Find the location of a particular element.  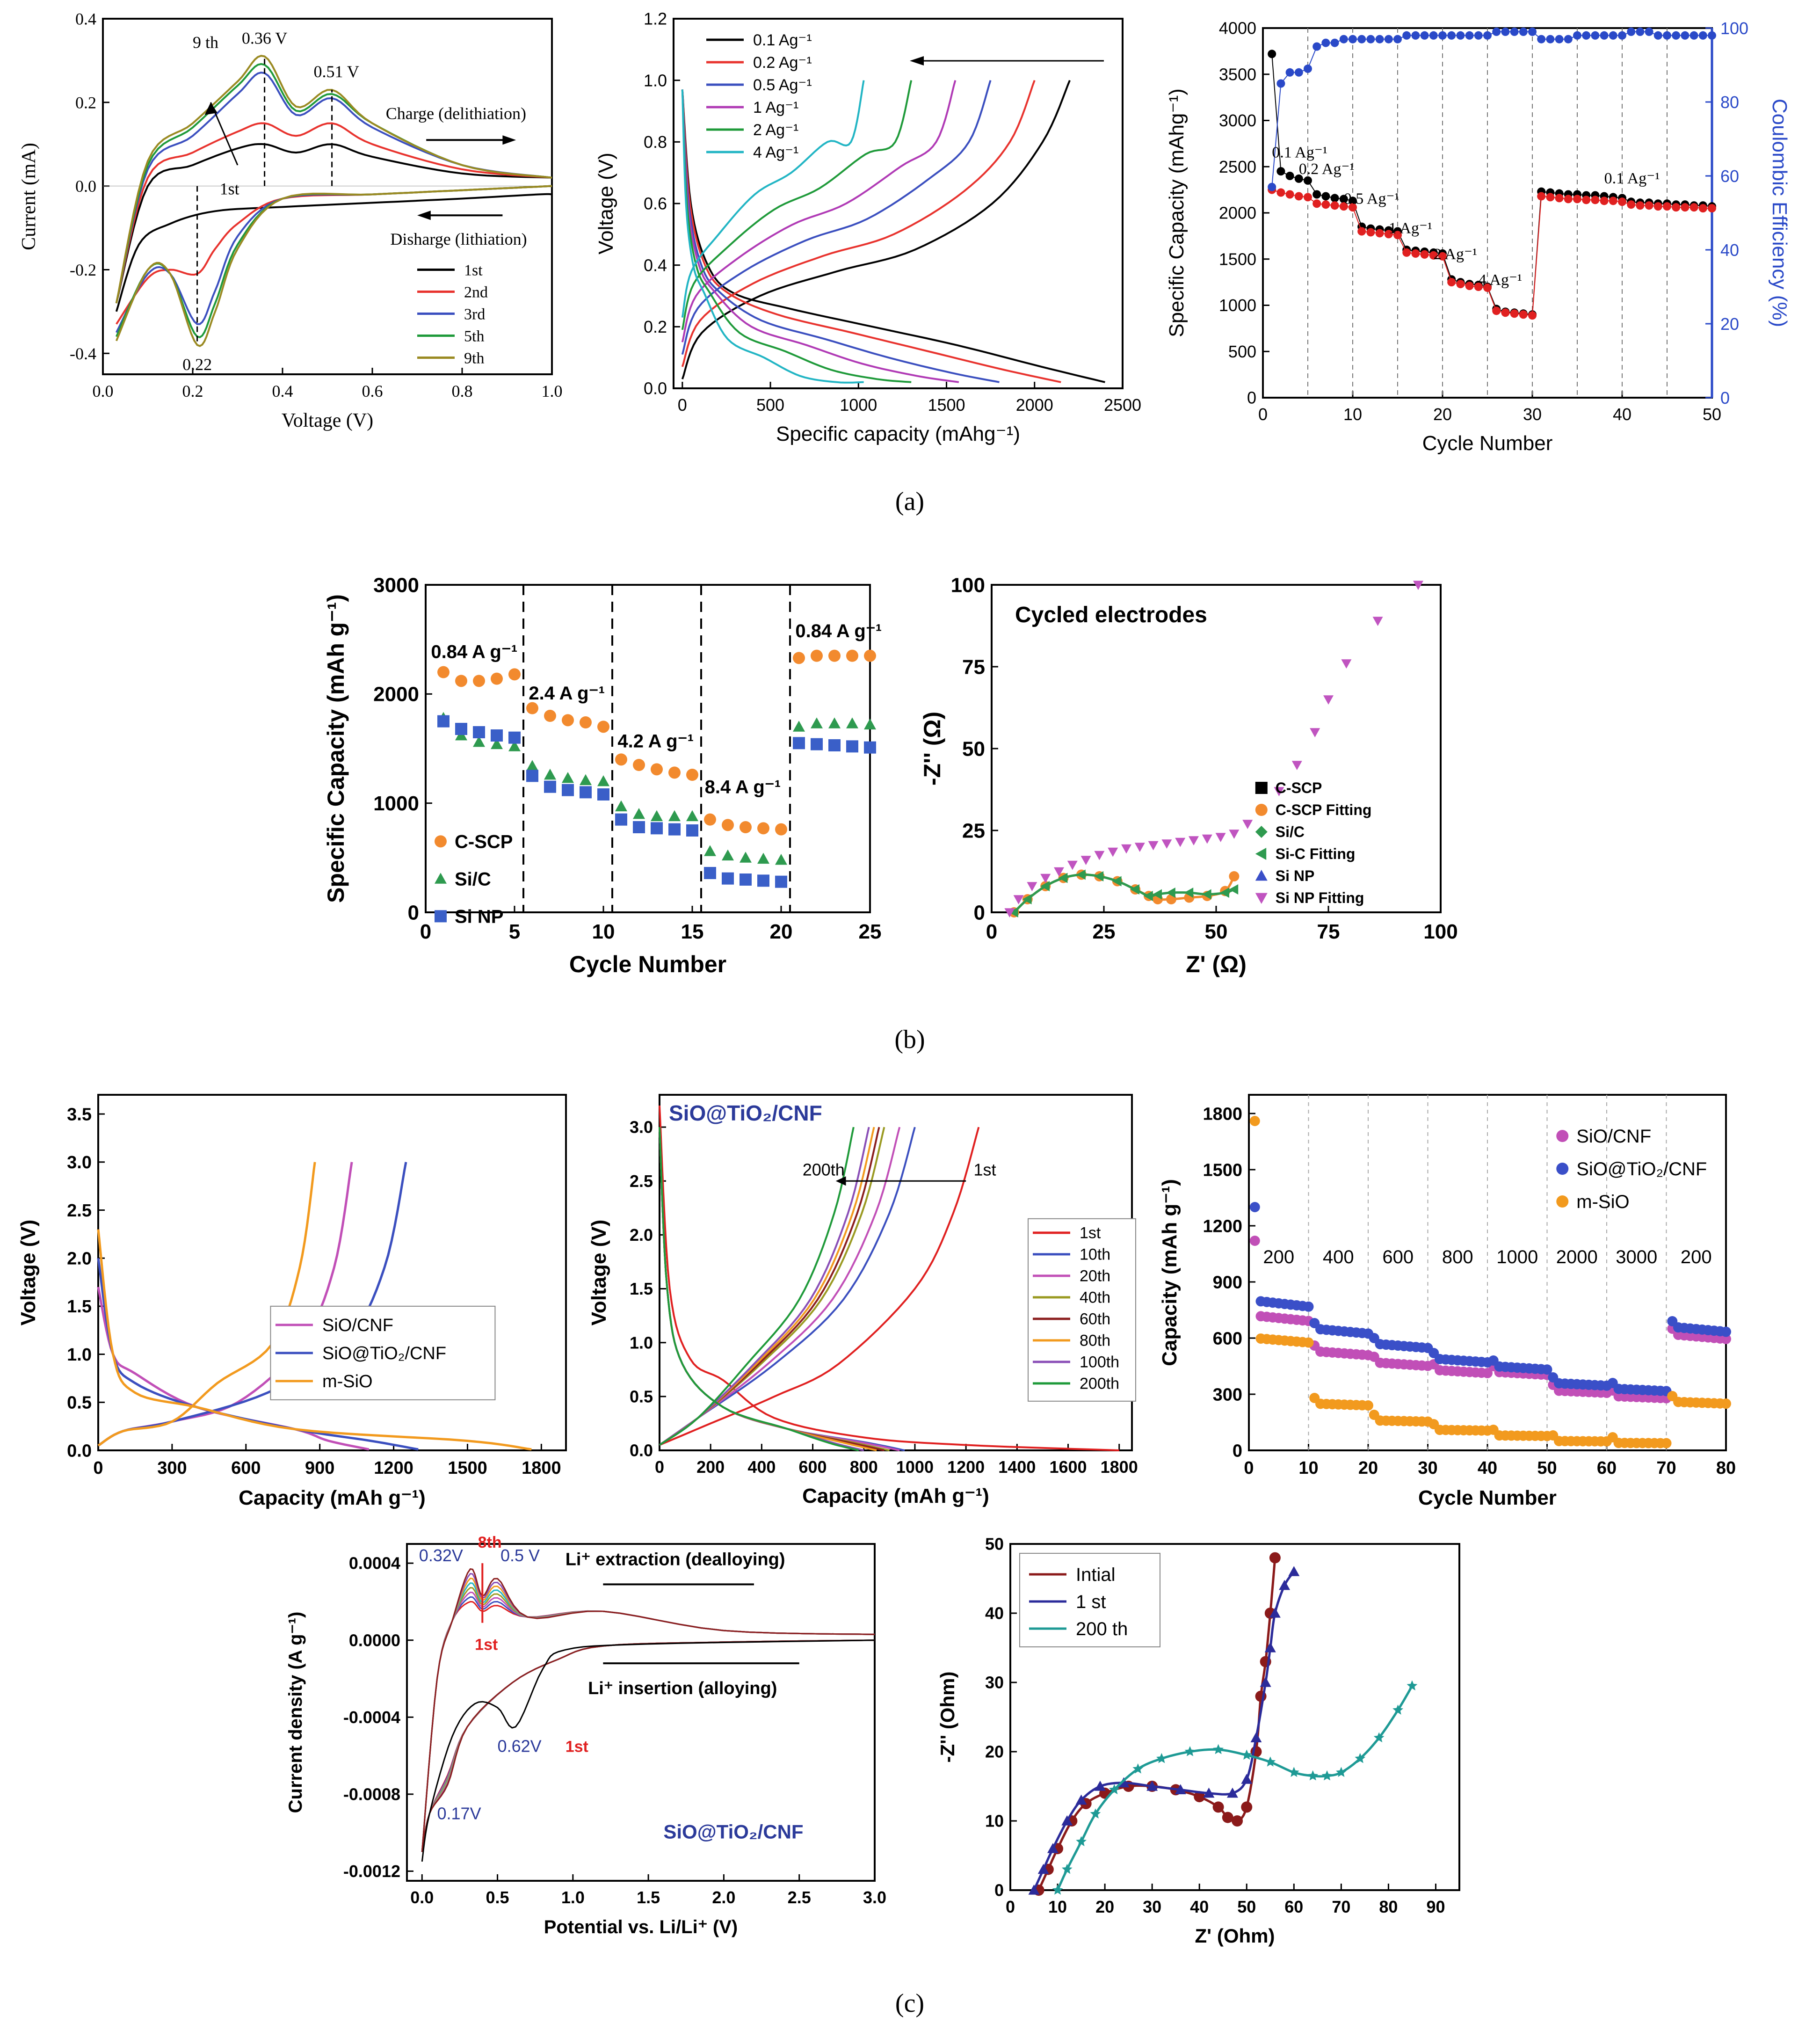

cv-charge-line-3rd is located at coordinates (333, 188).